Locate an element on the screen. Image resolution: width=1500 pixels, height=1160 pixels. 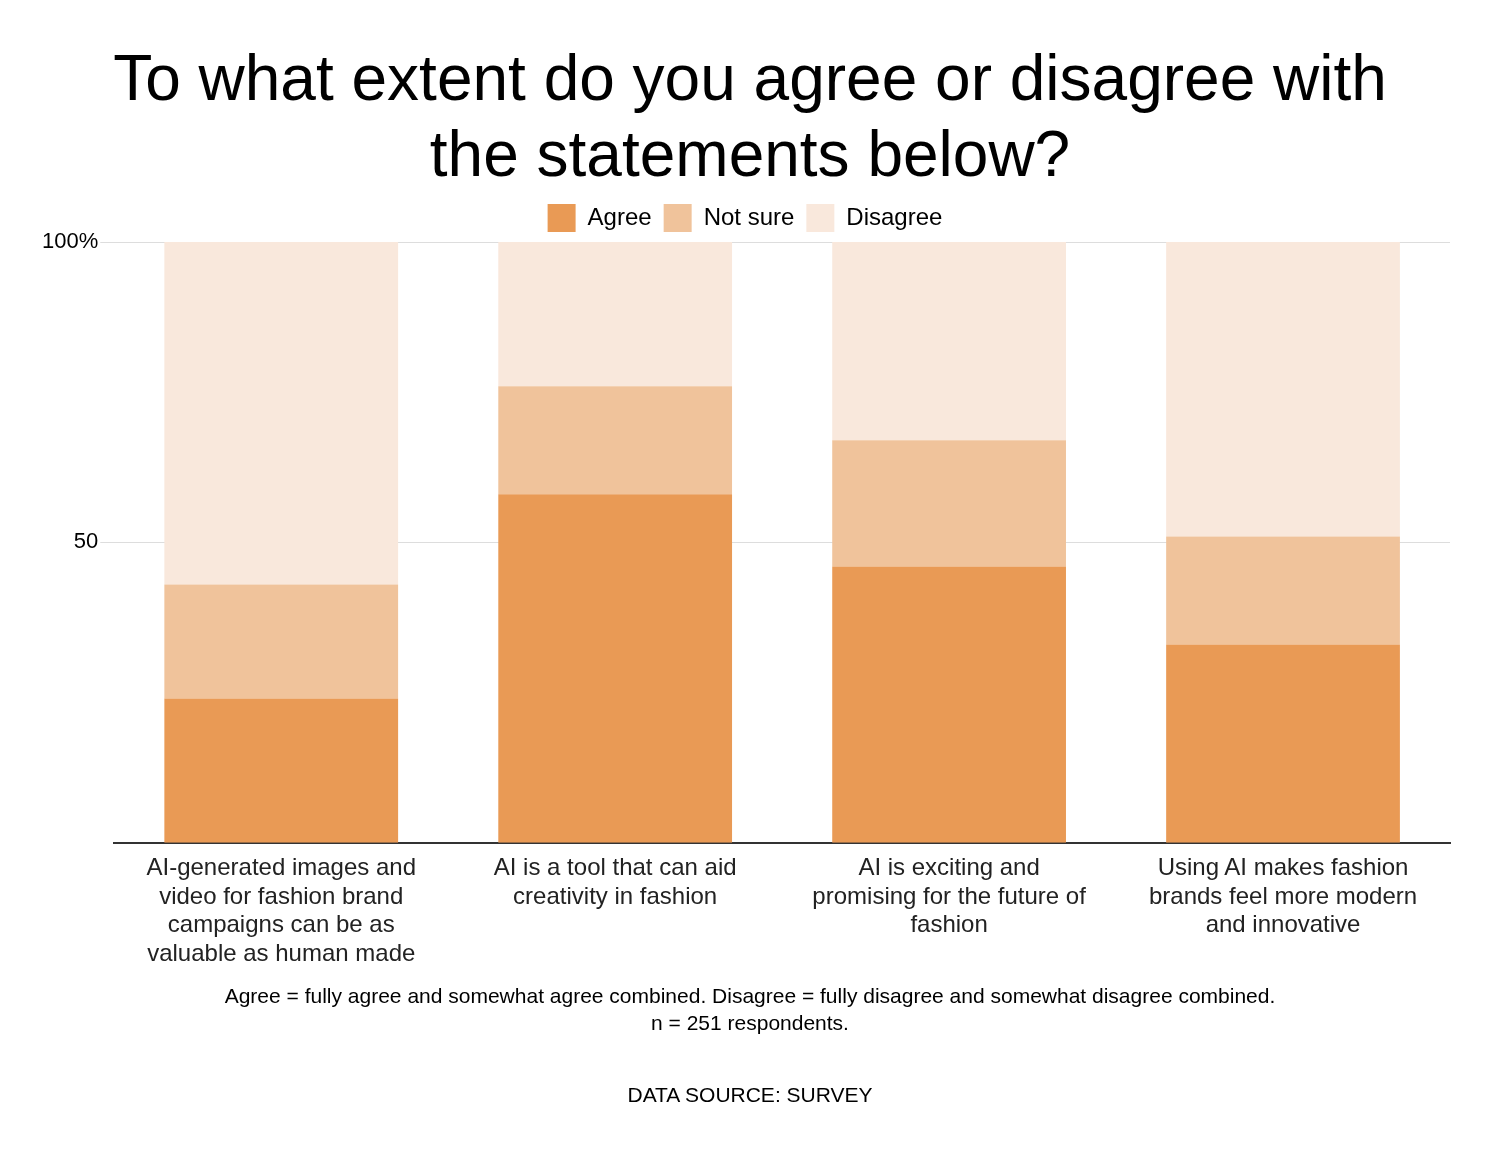
source-note: DATA SOURCE: SURVEY is located at coordinates (750, 1095).